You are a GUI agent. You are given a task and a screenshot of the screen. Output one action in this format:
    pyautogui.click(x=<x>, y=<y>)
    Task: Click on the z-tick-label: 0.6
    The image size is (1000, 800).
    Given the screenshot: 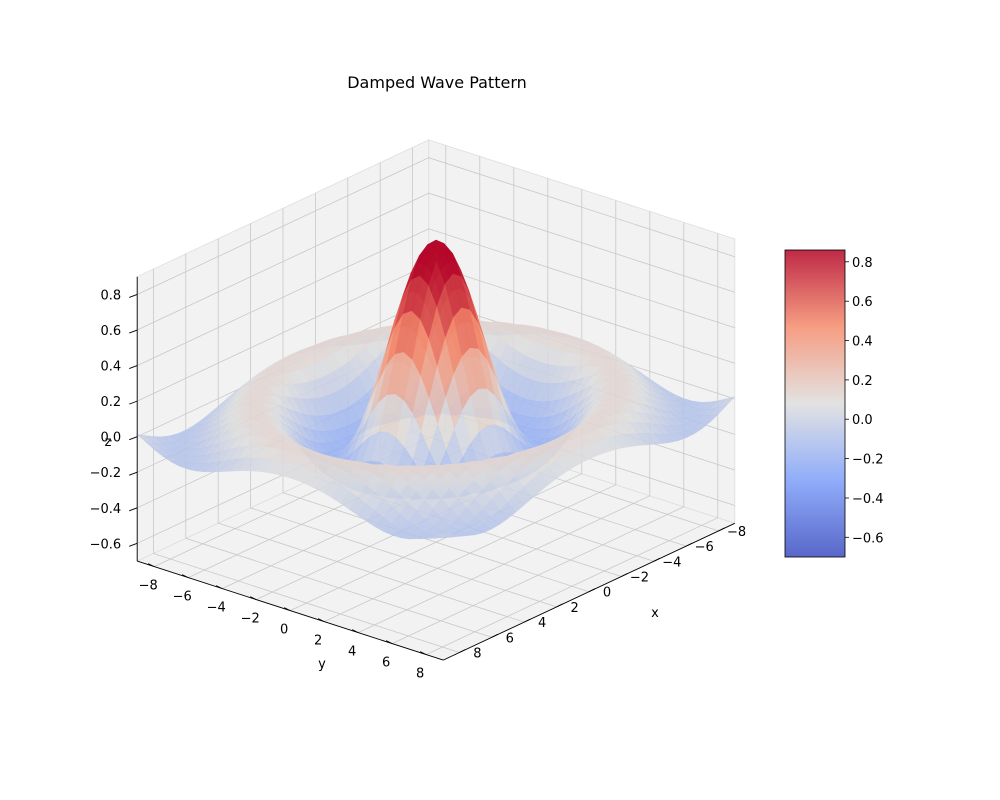 What is the action you would take?
    pyautogui.click(x=111, y=331)
    